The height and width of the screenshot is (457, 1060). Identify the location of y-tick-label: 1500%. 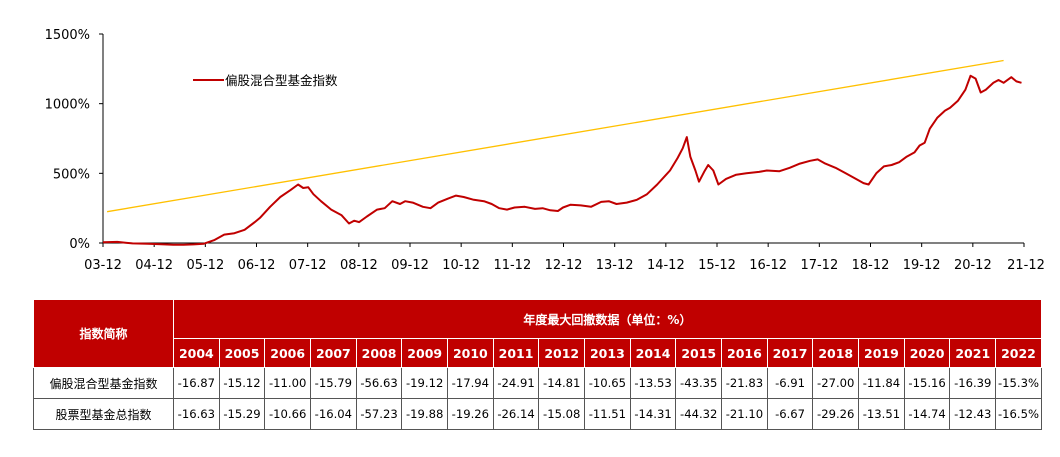
(67, 35).